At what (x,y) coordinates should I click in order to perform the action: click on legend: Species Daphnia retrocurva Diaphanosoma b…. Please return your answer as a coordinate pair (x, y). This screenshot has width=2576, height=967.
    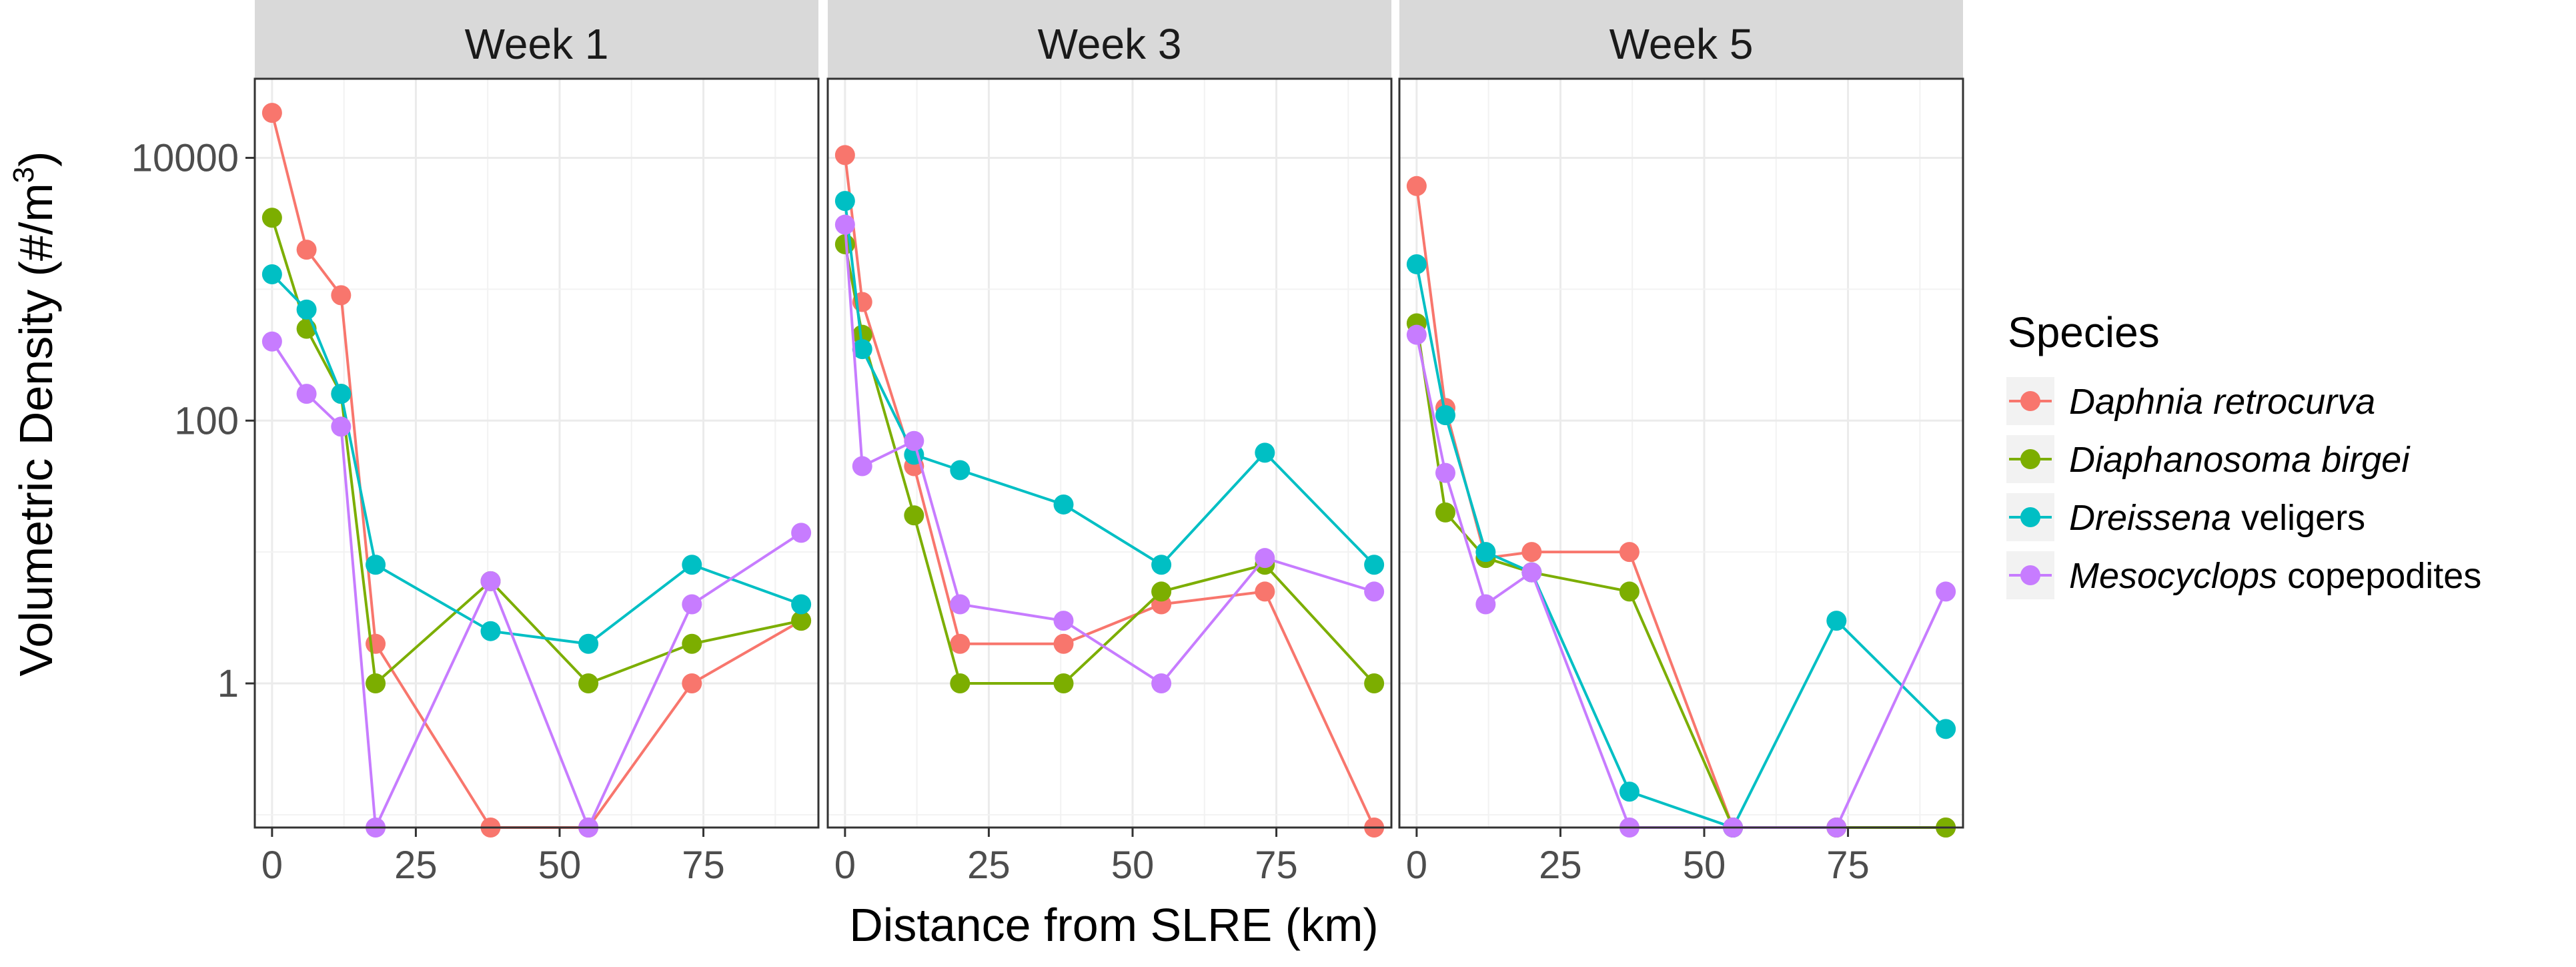
    Looking at the image, I should click on (2243, 453).